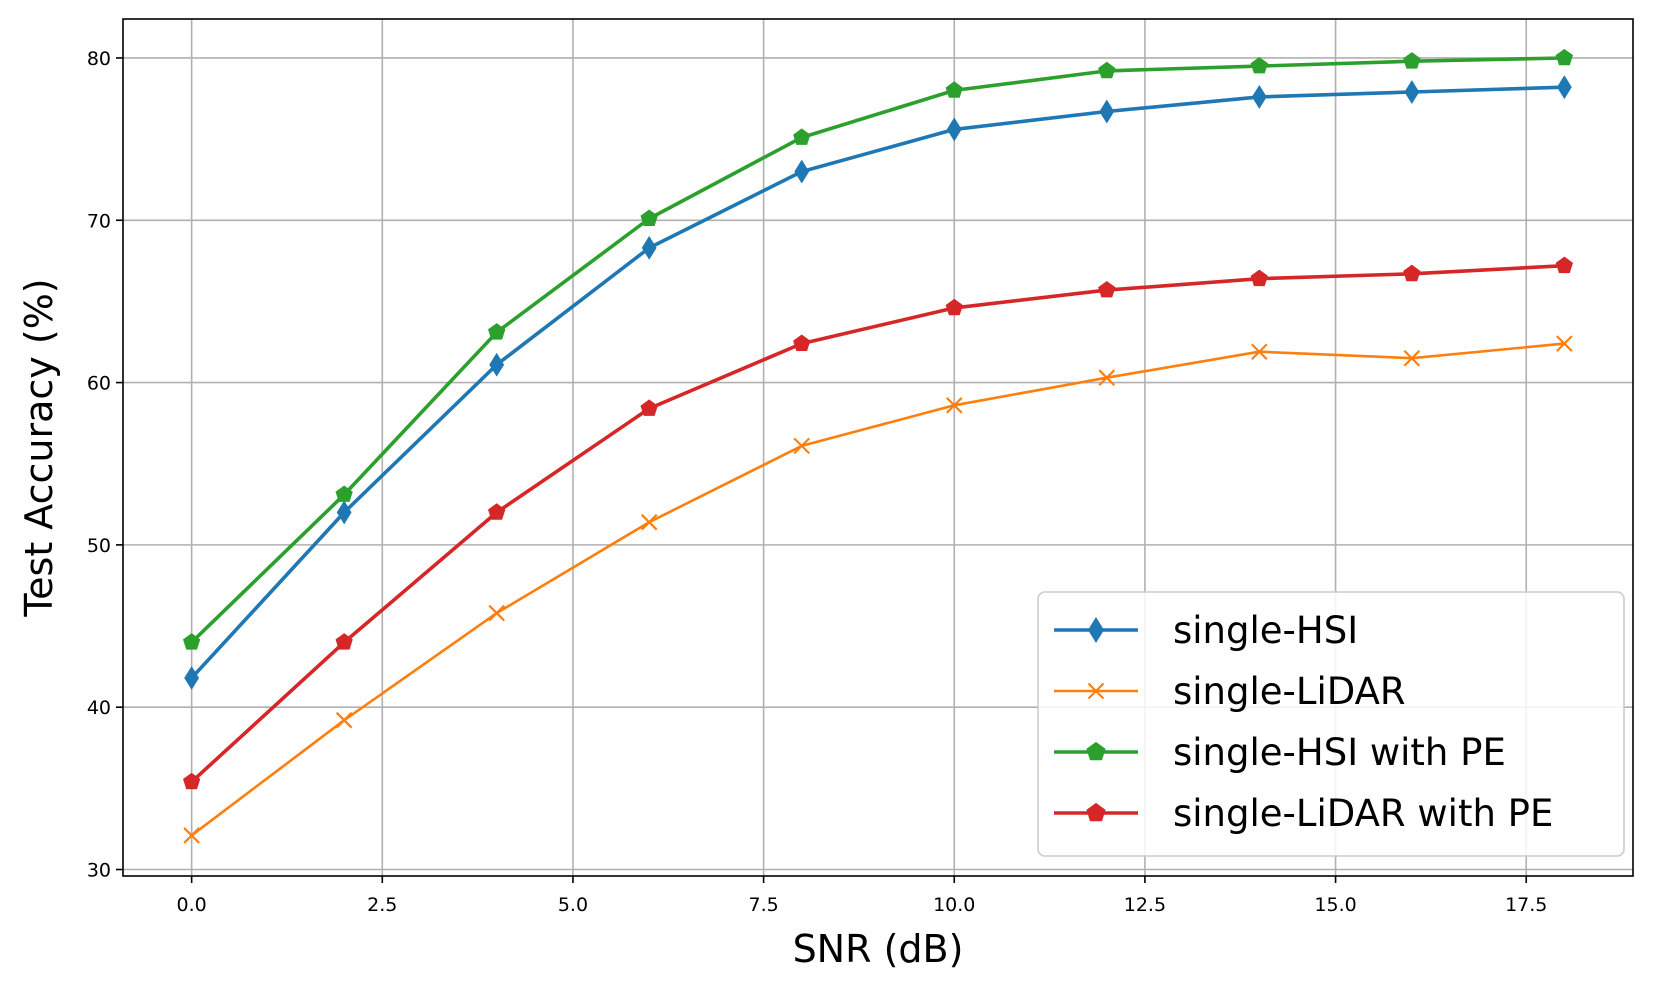  What do you see at coordinates (1265, 630) in the screenshot?
I see `legend-label-single-hsi: single-HSI` at bounding box center [1265, 630].